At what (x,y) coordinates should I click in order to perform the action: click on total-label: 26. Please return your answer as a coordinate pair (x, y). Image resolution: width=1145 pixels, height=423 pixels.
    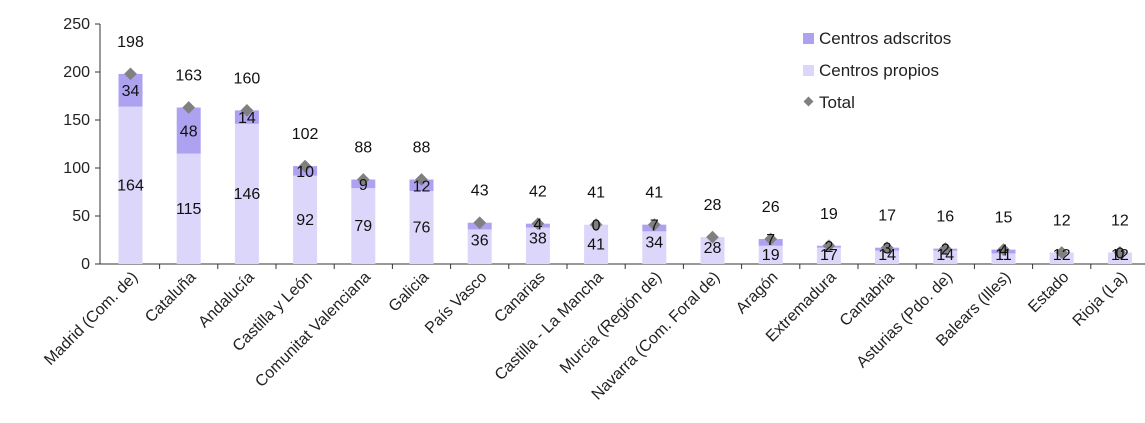
    Looking at the image, I should click on (771, 207).